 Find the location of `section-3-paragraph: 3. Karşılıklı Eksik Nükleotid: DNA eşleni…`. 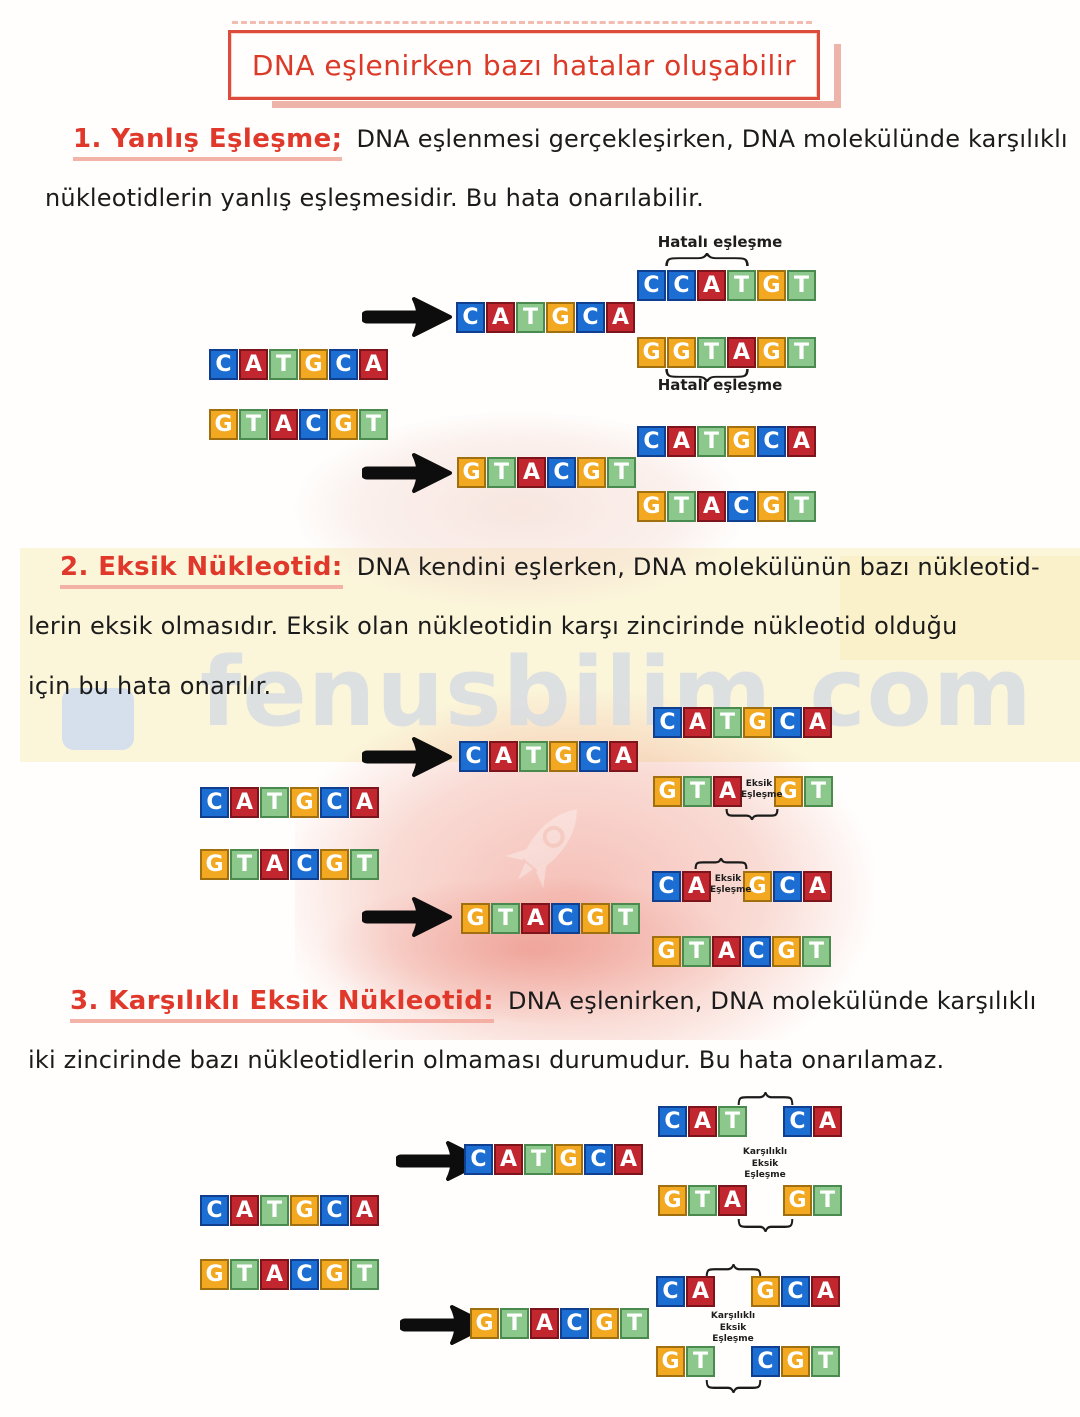

section-3-paragraph: 3. Karşılıklı Eksik Nükleotid: DNA eşleni… is located at coordinates (543, 1046).